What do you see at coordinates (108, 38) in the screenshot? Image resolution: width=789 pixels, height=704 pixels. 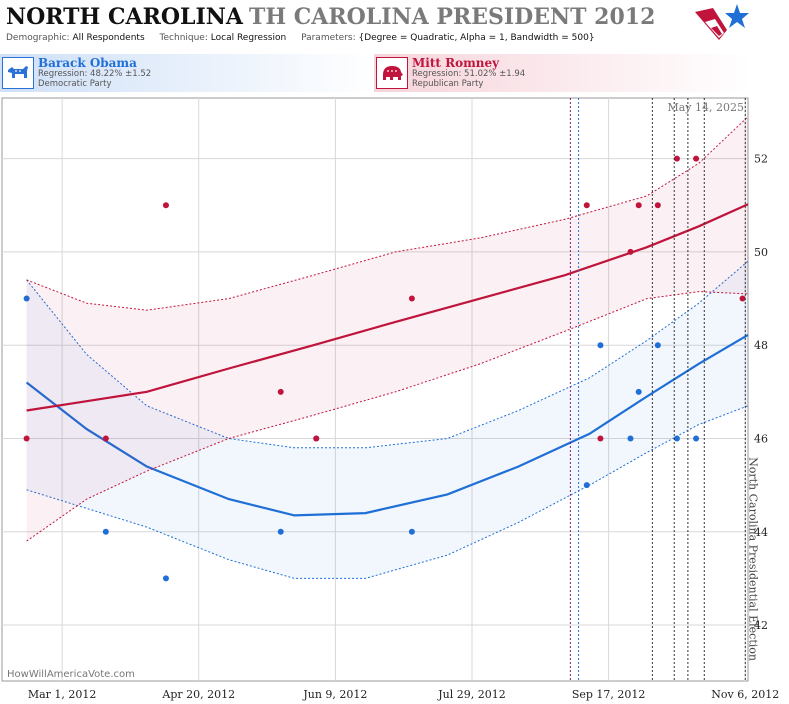 I see `demographic-value: All Respondents` at bounding box center [108, 38].